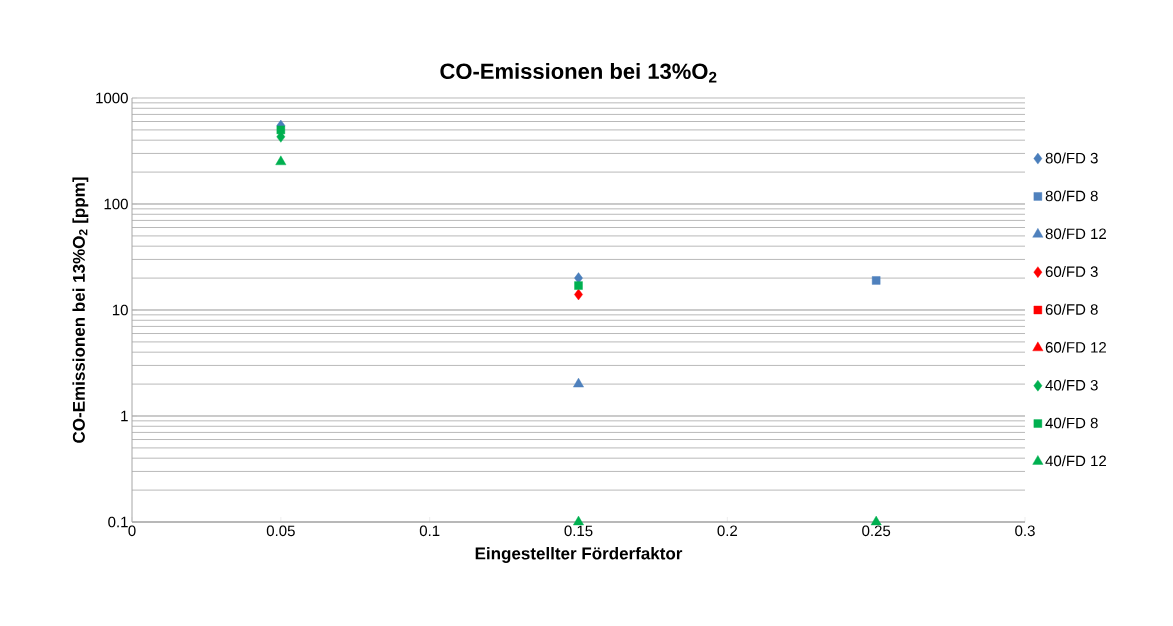  I want to click on legend-label: 40/FD 3, so click(1071, 385).